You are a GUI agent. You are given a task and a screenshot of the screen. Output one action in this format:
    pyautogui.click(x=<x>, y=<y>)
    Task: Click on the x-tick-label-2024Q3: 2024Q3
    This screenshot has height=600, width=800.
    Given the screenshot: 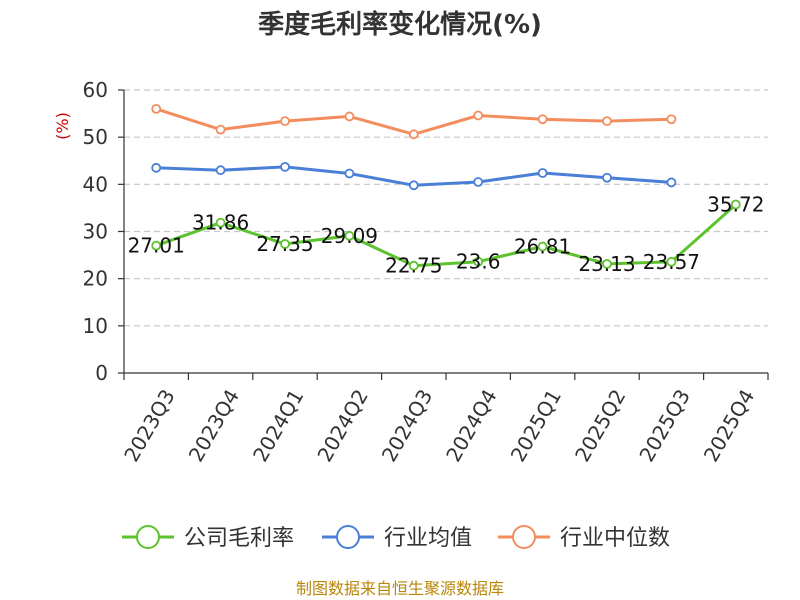 What is the action you would take?
    pyautogui.click(x=407, y=425)
    